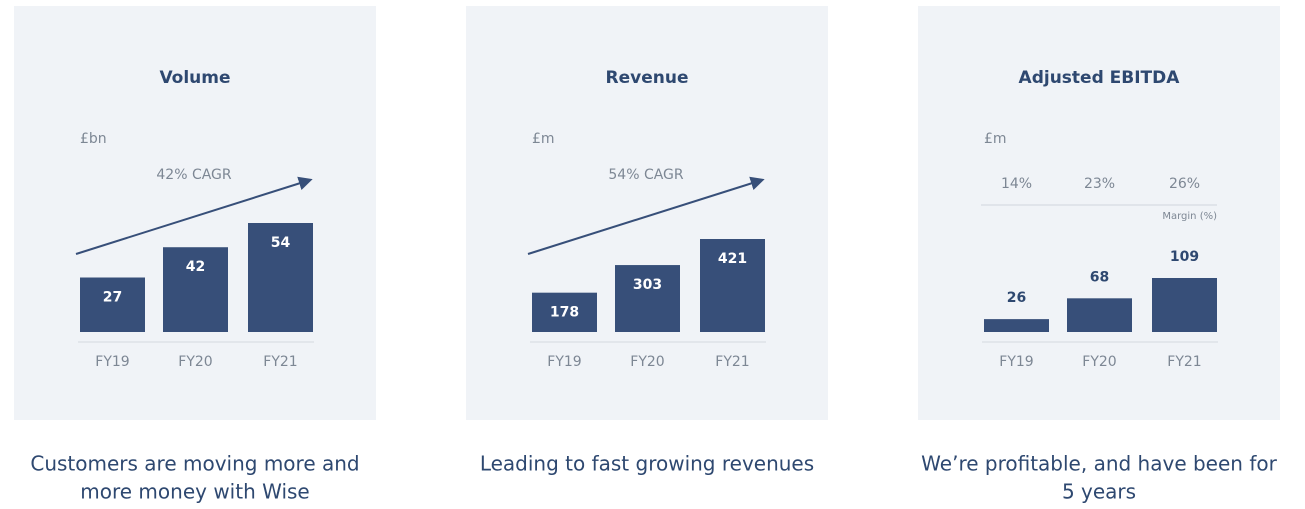  Describe the element at coordinates (1099, 184) in the screenshot. I see `margin-label: 23%` at that location.